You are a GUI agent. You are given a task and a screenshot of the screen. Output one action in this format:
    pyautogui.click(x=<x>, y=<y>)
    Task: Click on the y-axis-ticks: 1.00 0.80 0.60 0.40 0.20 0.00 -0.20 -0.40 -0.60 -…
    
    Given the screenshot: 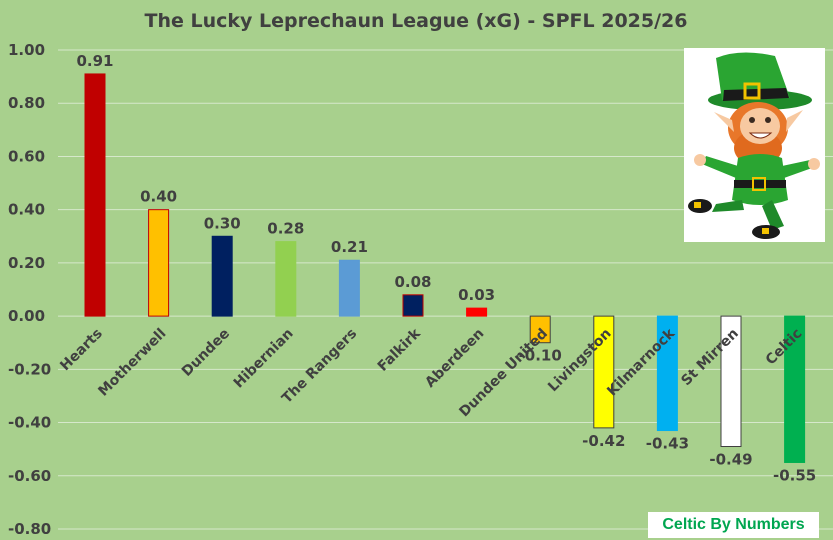 What is the action you would take?
    pyautogui.click(x=29, y=289)
    